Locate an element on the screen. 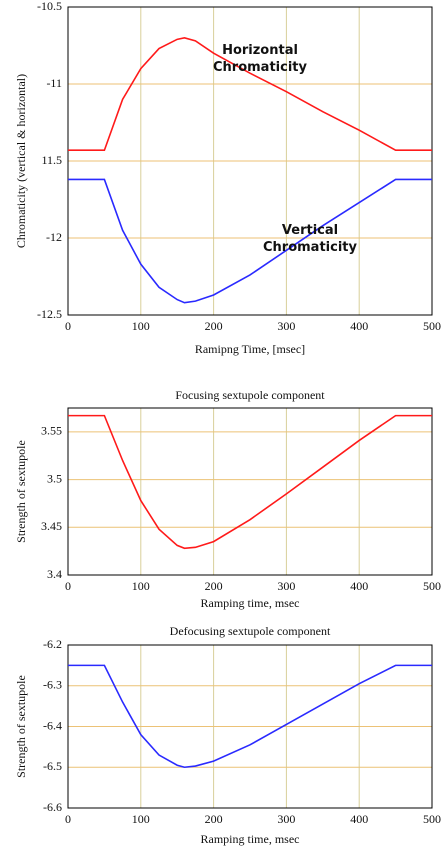 This screenshot has width=448, height=855. series-label: Horizontal Chromaticity is located at coordinates (260, 59).